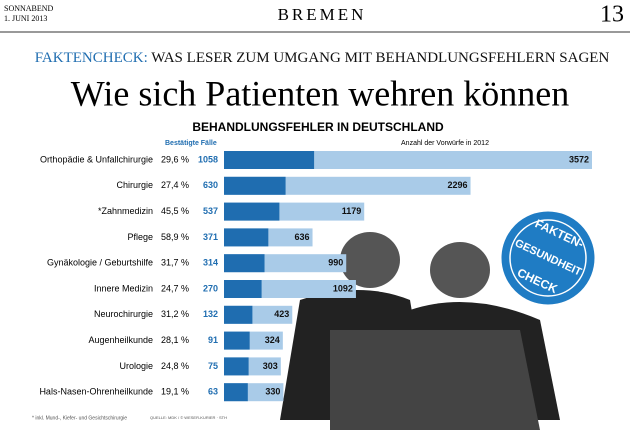 The width and height of the screenshot is (630, 431). What do you see at coordinates (210, 185) in the screenshot?
I see `confirmed-label: 630` at bounding box center [210, 185].